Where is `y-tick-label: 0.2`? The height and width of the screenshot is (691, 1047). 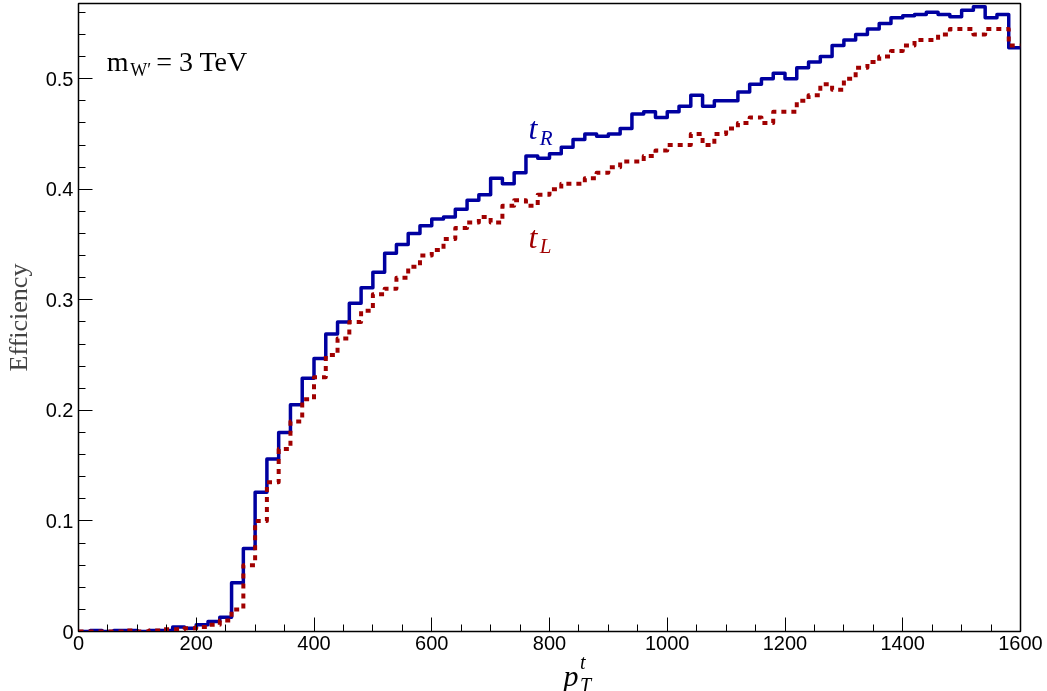
y-tick-label: 0.2 is located at coordinates (59, 410).